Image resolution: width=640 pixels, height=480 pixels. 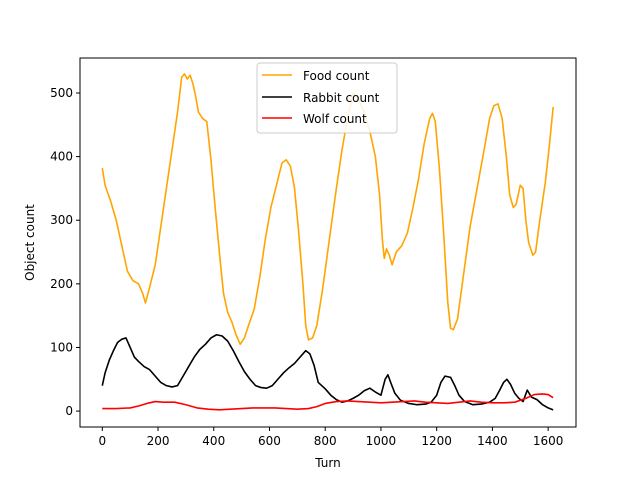 I want to click on x-axis-label: Turn, so click(x=327, y=463).